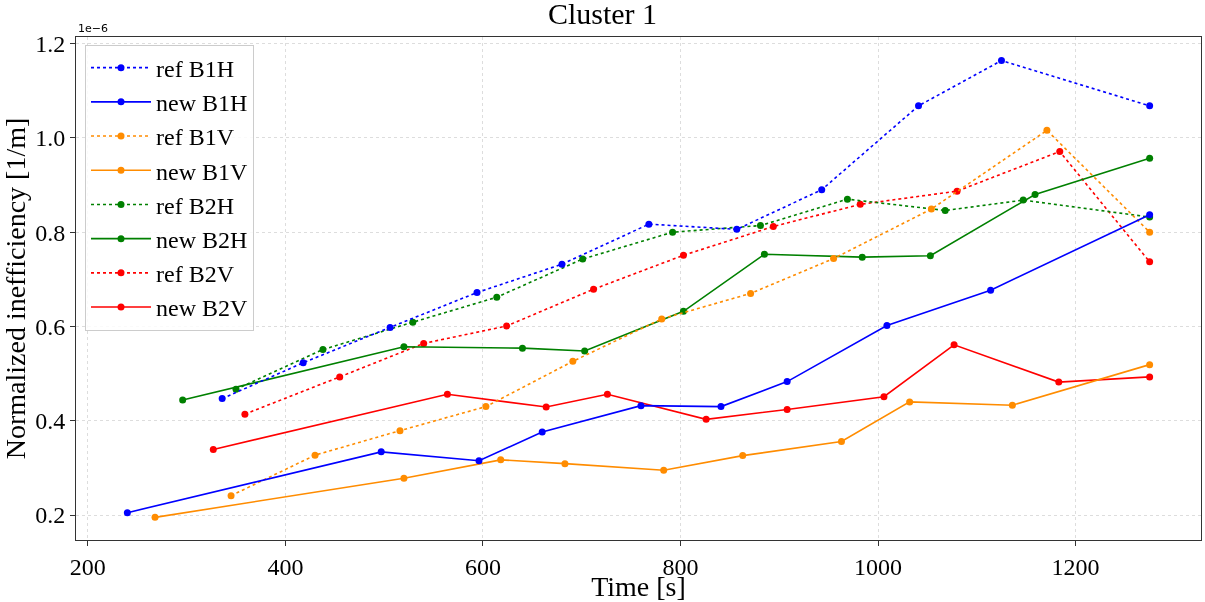 The image size is (1205, 602). Describe the element at coordinates (87, 566) in the screenshot. I see `x-tick-label: 200` at that location.